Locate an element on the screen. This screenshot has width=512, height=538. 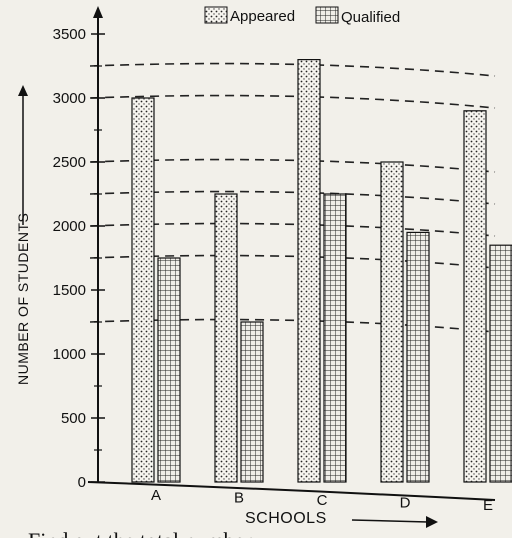
reference-line is located at coordinates (292, 69).